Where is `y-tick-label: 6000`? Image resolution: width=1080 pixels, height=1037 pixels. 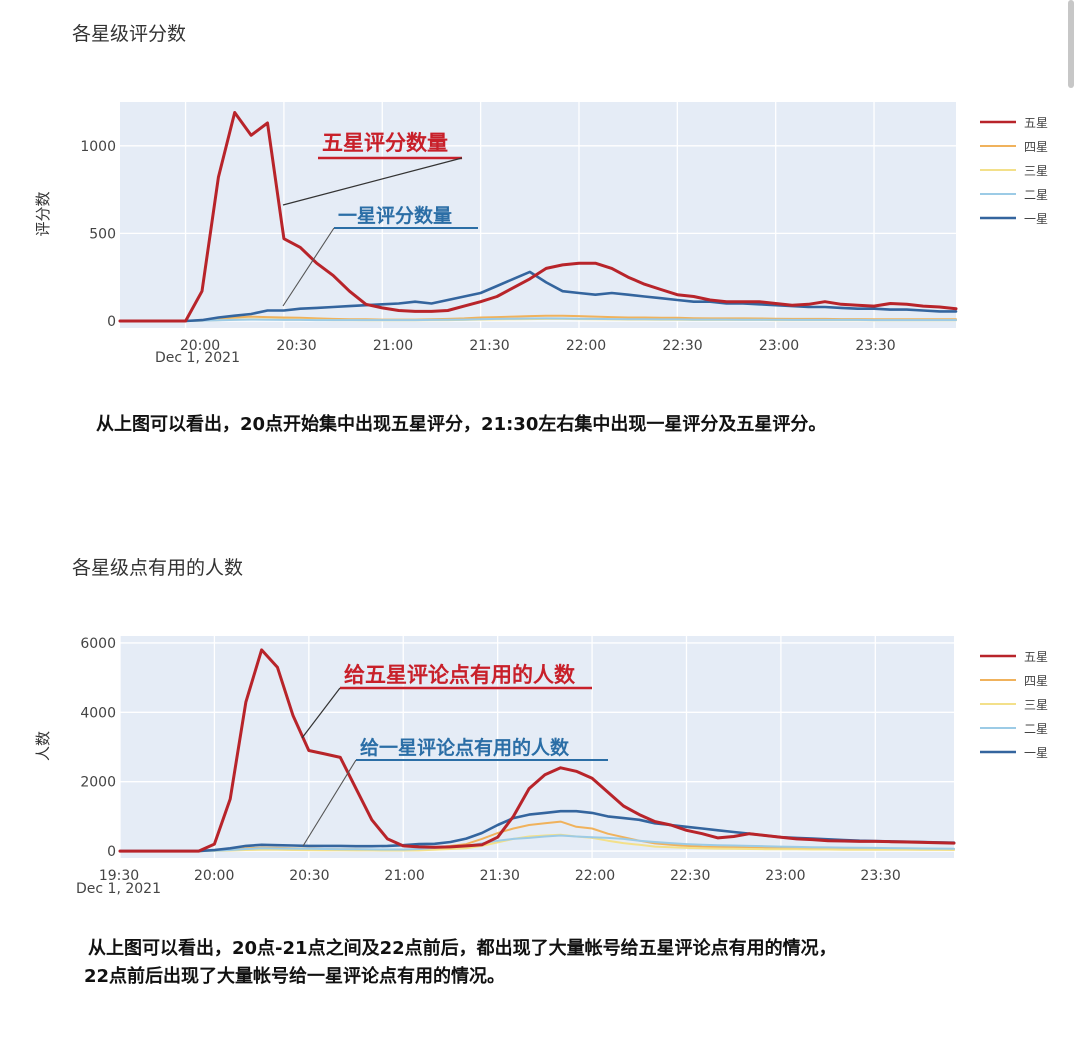 y-tick-label: 6000 is located at coordinates (98, 644).